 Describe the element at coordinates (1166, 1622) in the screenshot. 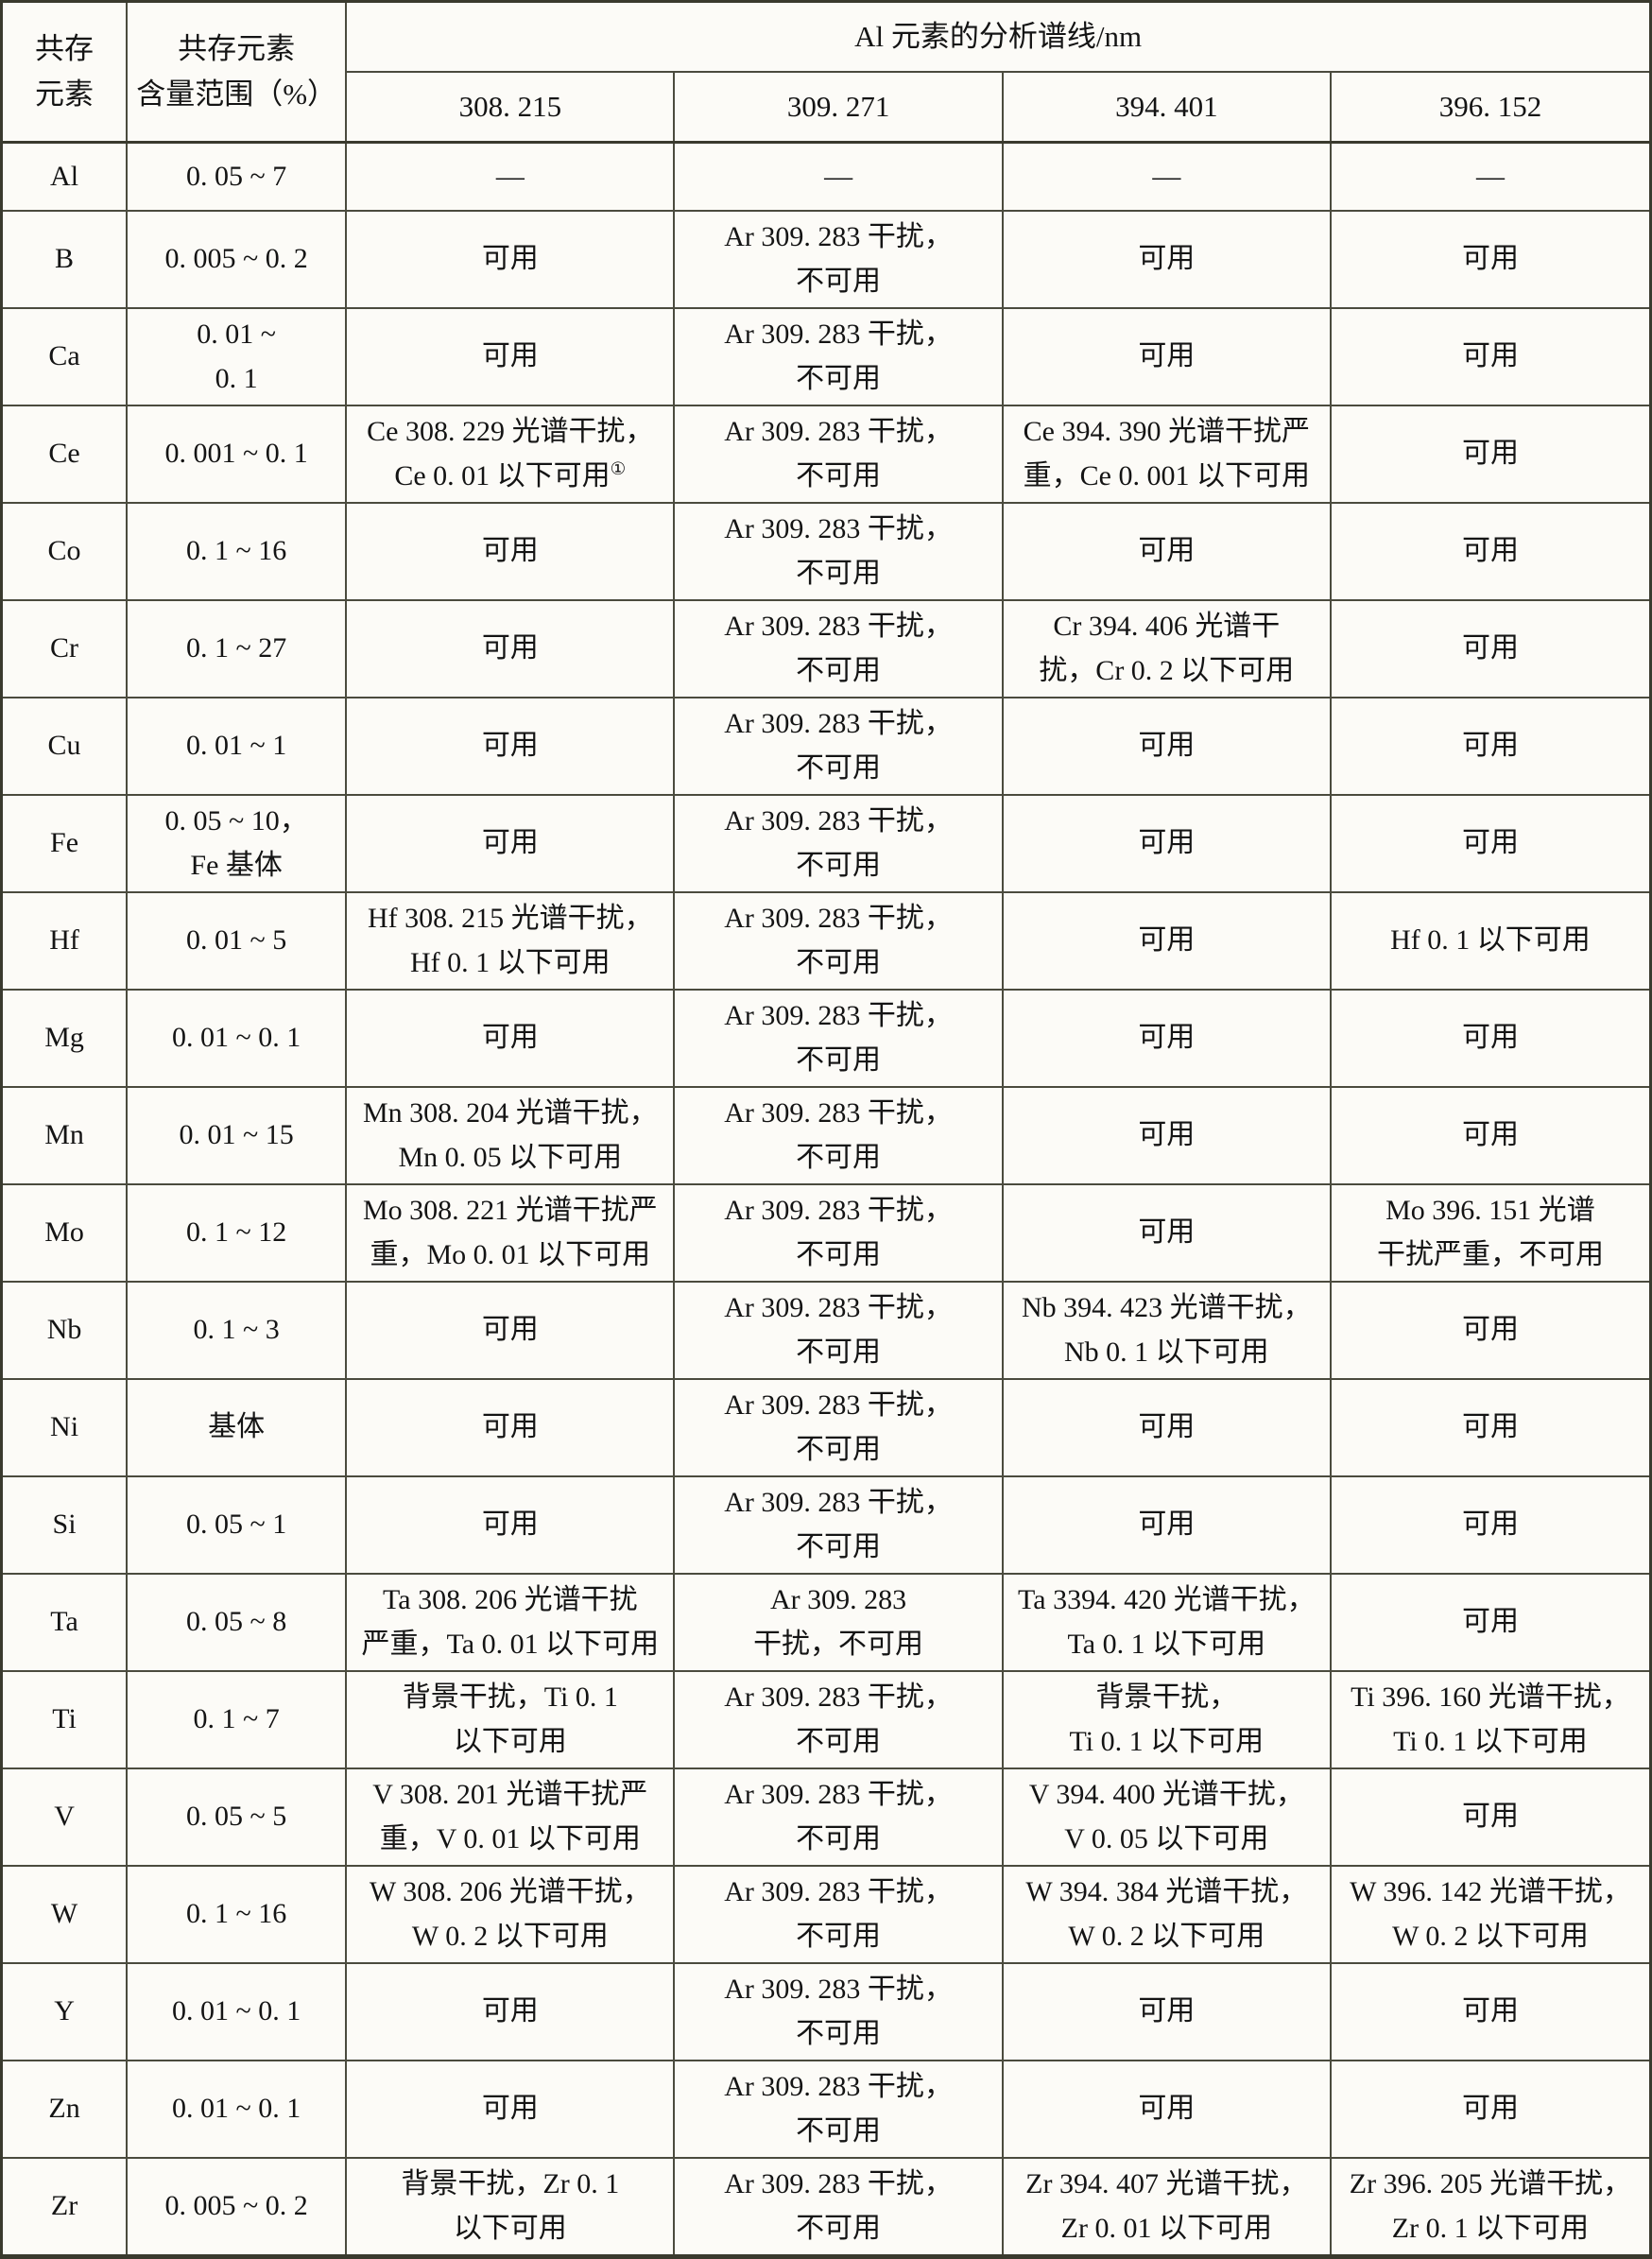

I see `line-394-cell: Ta 3394. 420 光谱干扰， Ta 0. 1 以下可用` at that location.